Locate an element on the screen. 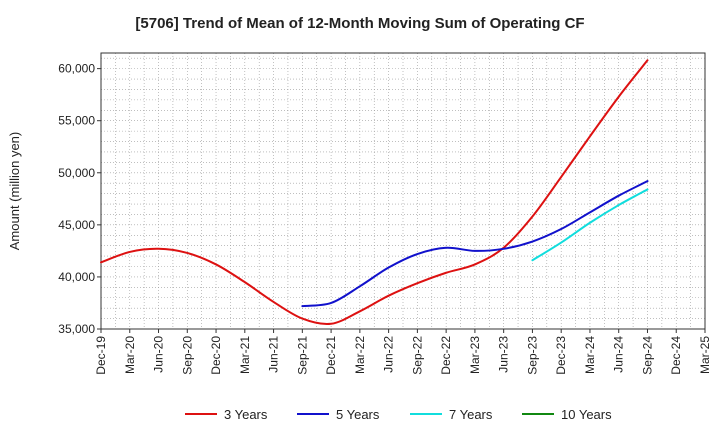 This screenshot has height=440, width=720. x-tick-label: Sep-21 is located at coordinates (302, 355).